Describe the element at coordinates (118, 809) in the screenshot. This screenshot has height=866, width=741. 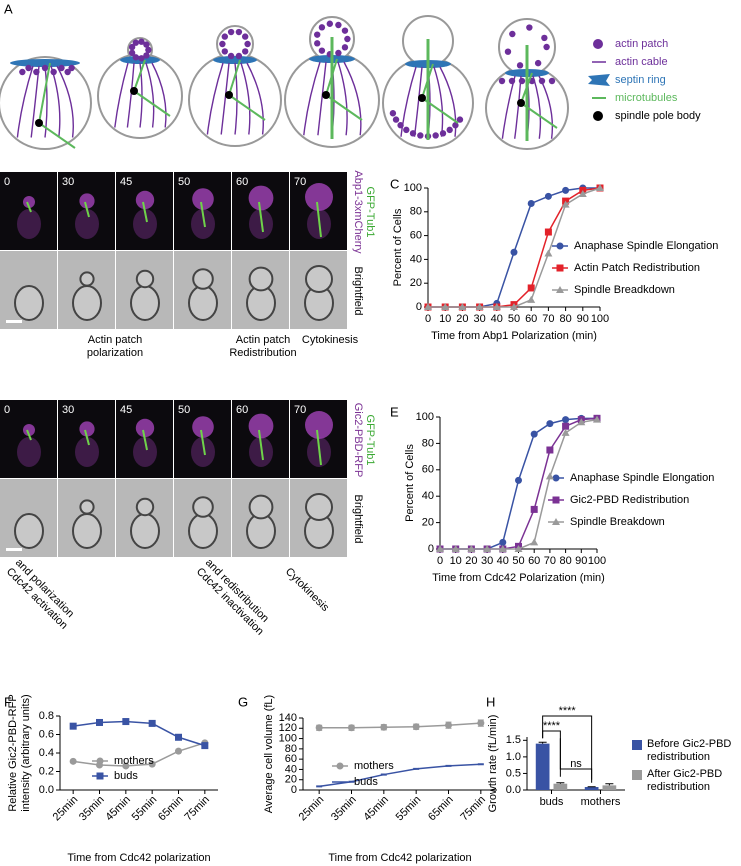
I see `x-tick-label: 45min` at that location.